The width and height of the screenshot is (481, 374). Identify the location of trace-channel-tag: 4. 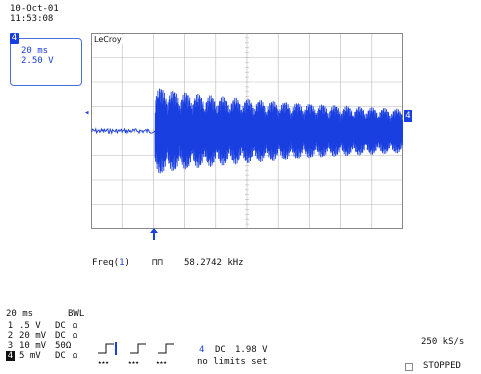
(14, 38).